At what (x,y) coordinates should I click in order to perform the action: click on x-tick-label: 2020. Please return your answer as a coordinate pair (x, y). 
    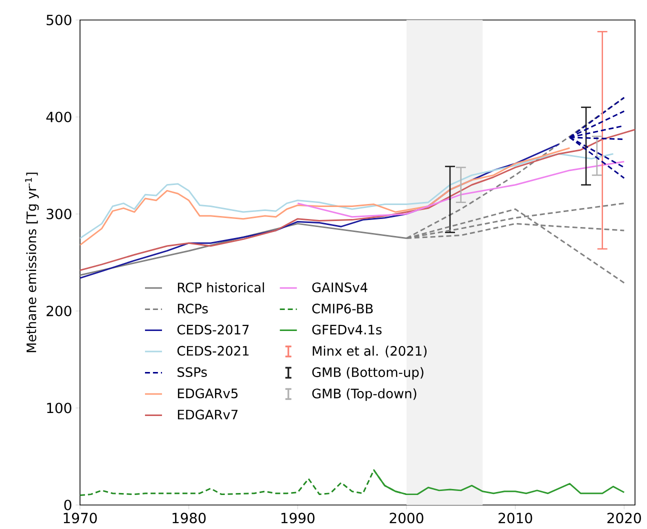
    Looking at the image, I should click on (624, 518).